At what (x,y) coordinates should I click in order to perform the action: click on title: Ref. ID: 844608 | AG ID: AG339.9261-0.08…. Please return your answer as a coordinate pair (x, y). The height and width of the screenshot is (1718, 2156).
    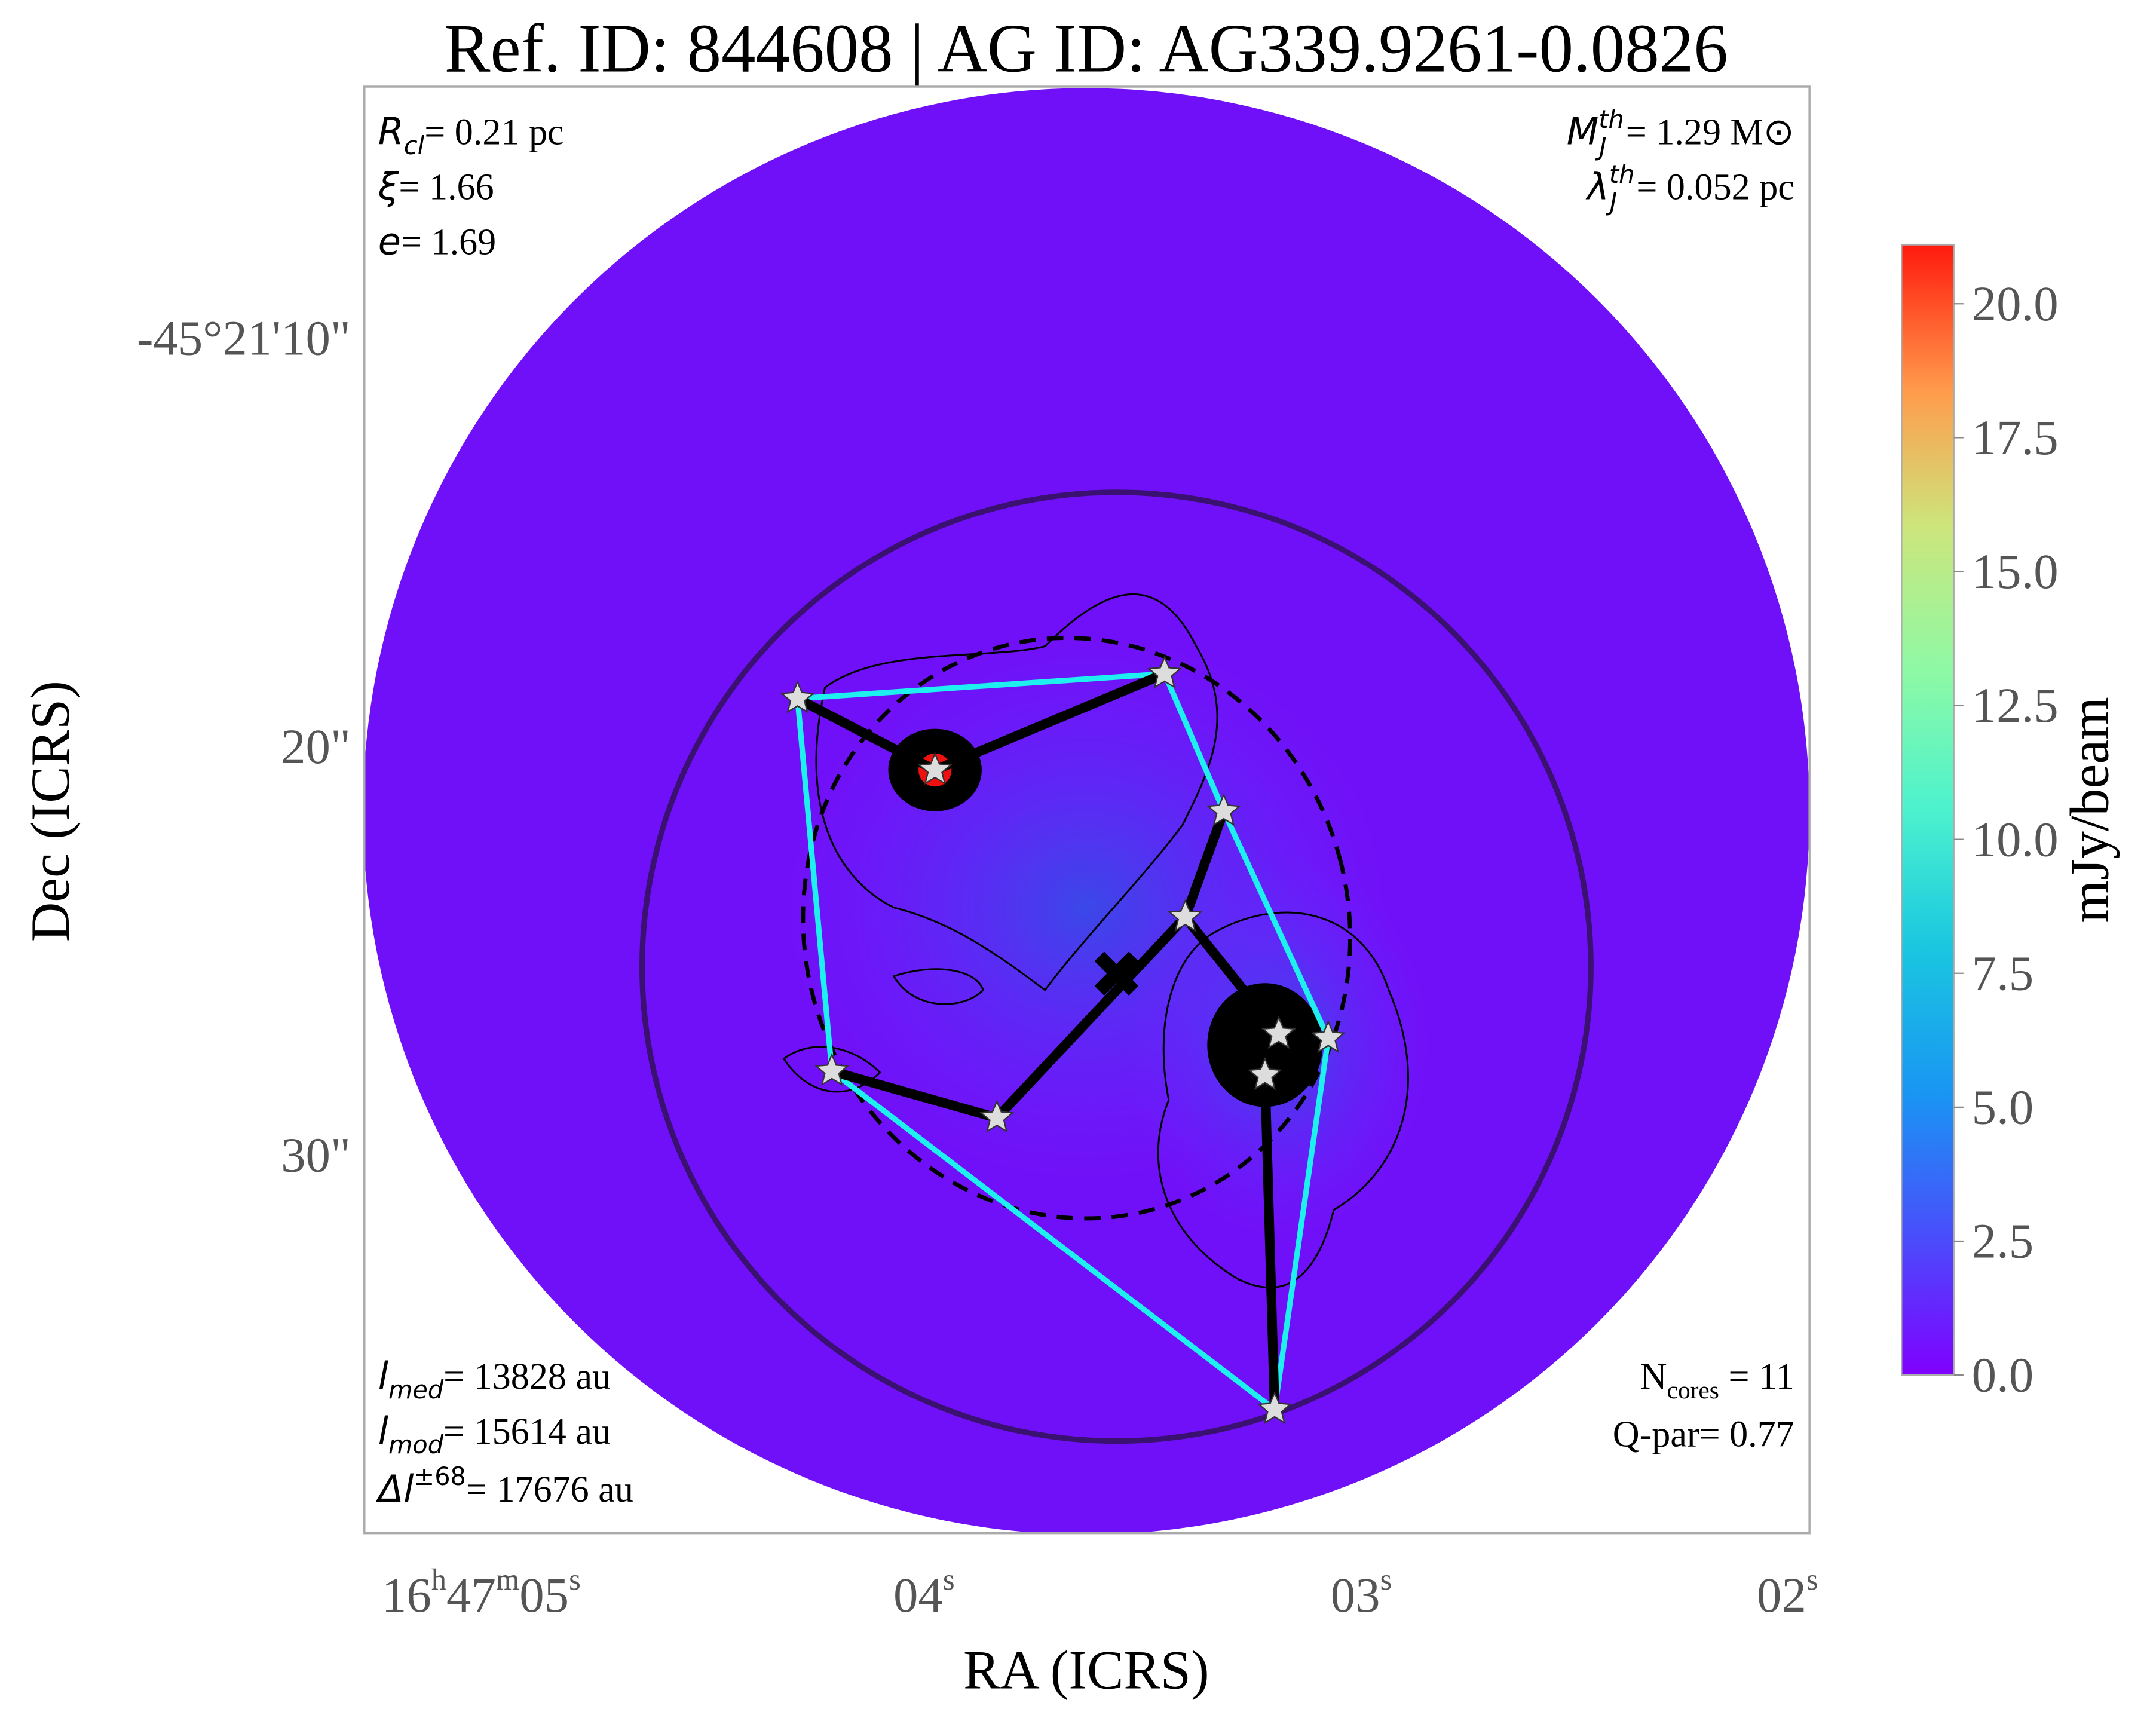
    Looking at the image, I should click on (1086, 48).